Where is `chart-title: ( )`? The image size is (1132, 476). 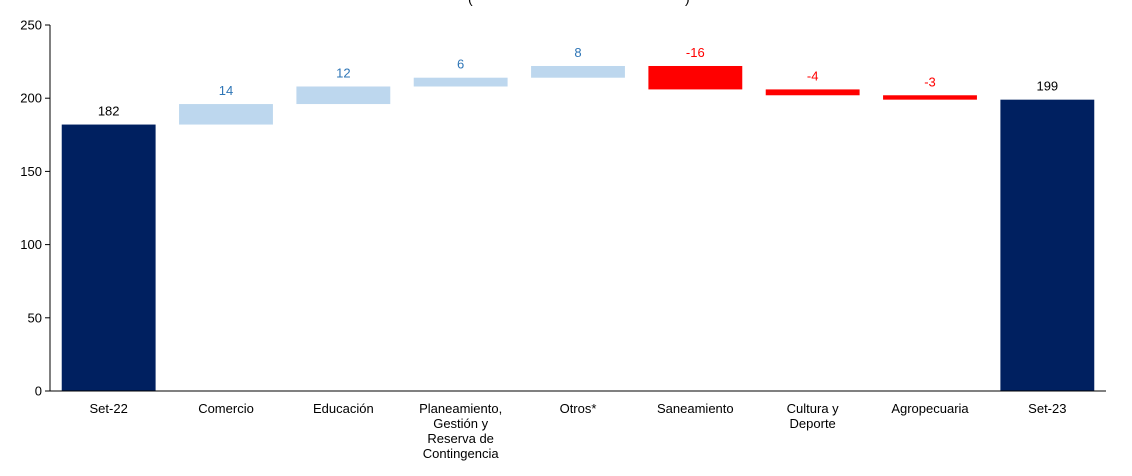 chart-title: ( ) is located at coordinates (579, 3).